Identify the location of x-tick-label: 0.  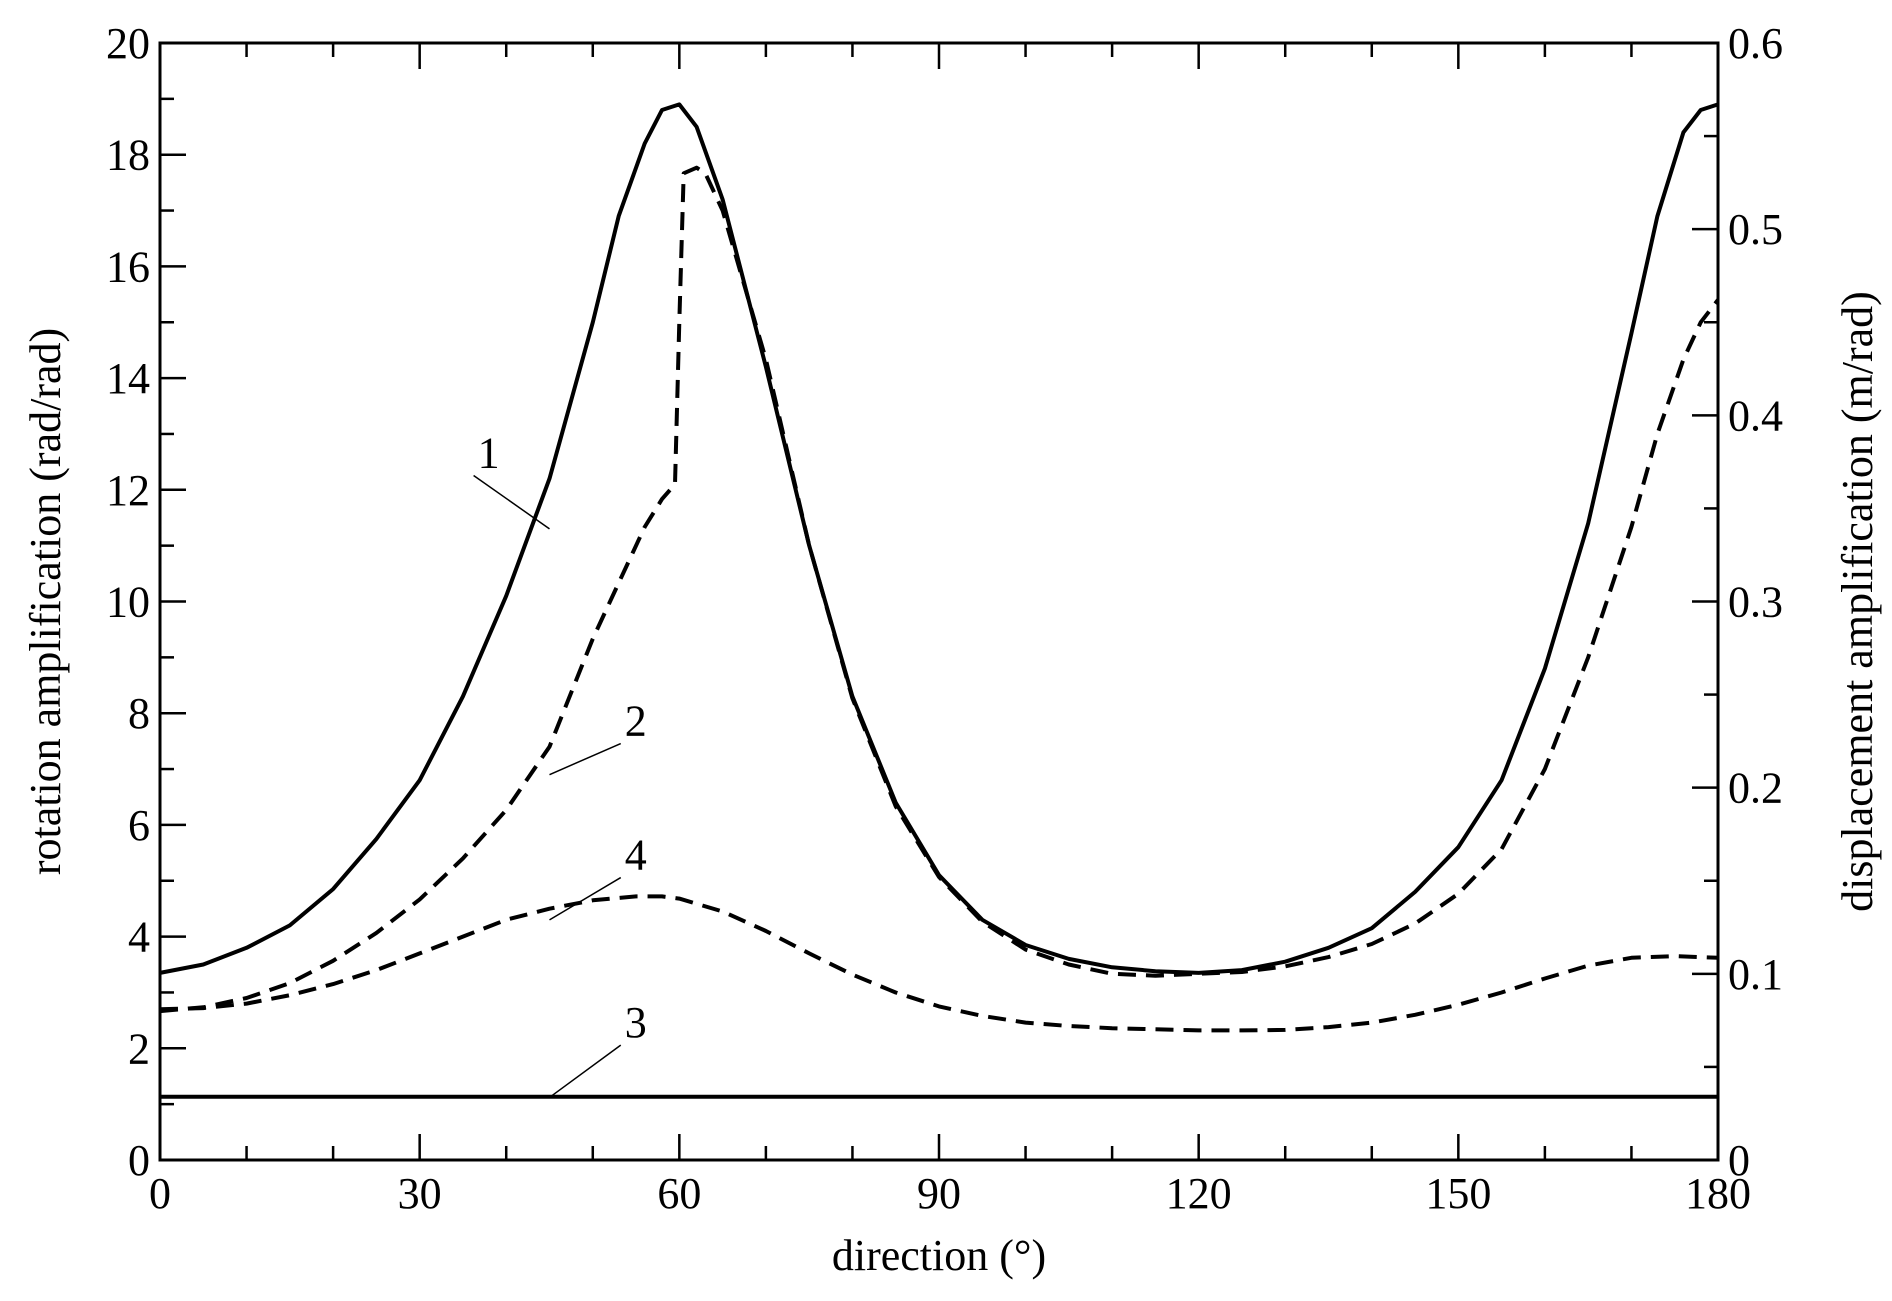
(160, 1193).